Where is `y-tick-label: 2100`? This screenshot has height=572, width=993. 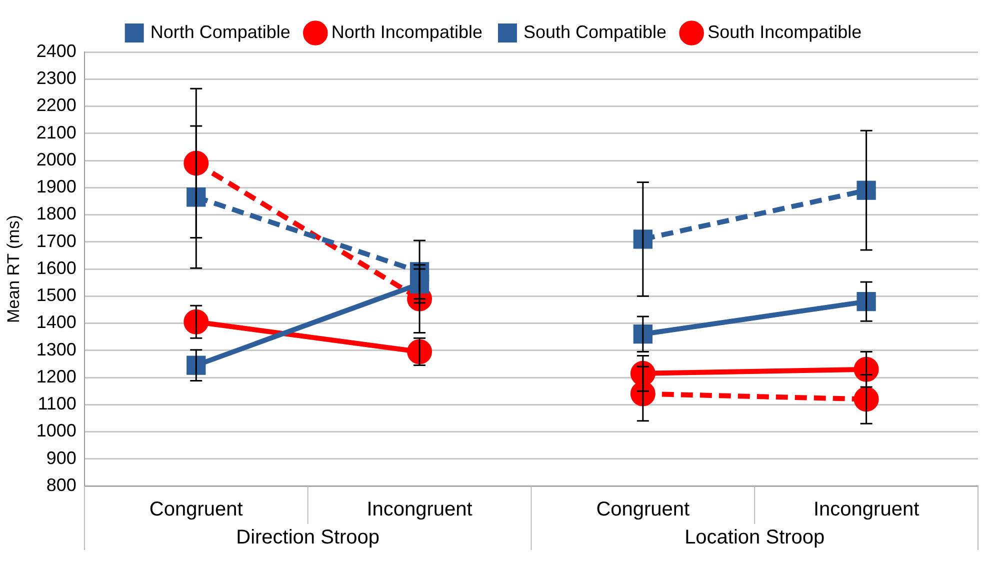
y-tick-label: 2100 is located at coordinates (56, 132).